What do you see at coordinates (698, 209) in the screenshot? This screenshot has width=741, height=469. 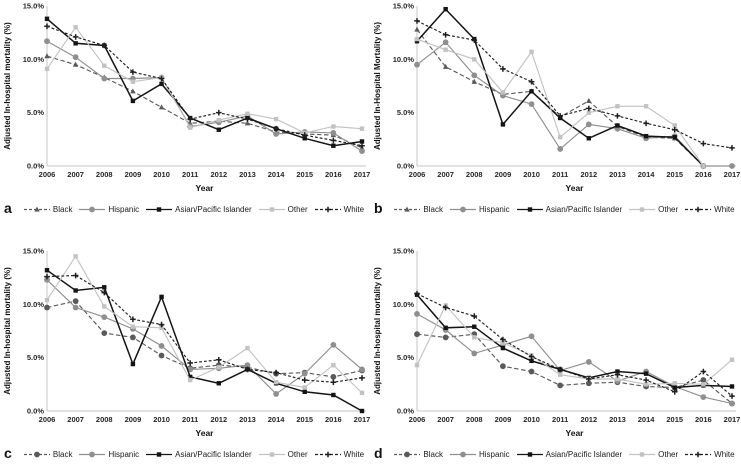 I see `legend-marker-plus-icon` at bounding box center [698, 209].